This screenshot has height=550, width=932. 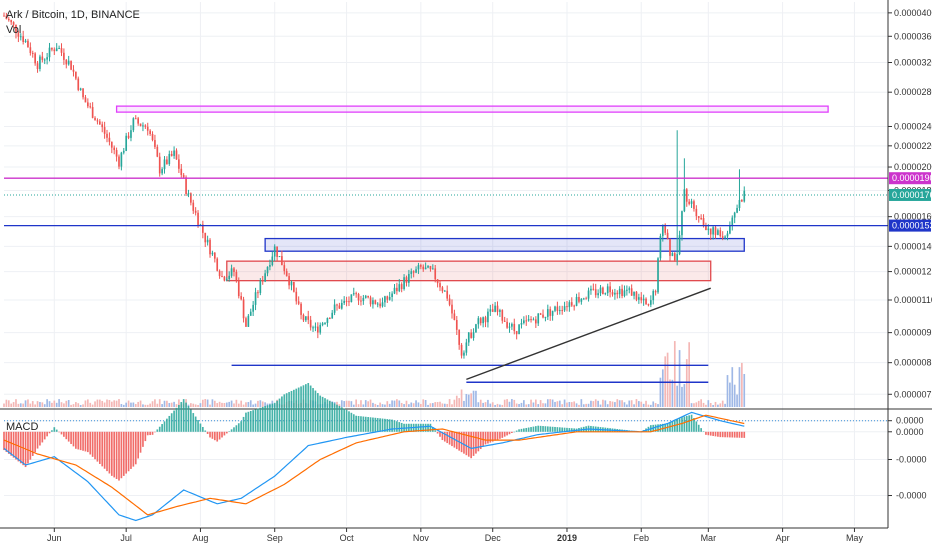 What do you see at coordinates (913, 62) in the screenshot?
I see `price-tick-label: 0.00003200` at bounding box center [913, 62].